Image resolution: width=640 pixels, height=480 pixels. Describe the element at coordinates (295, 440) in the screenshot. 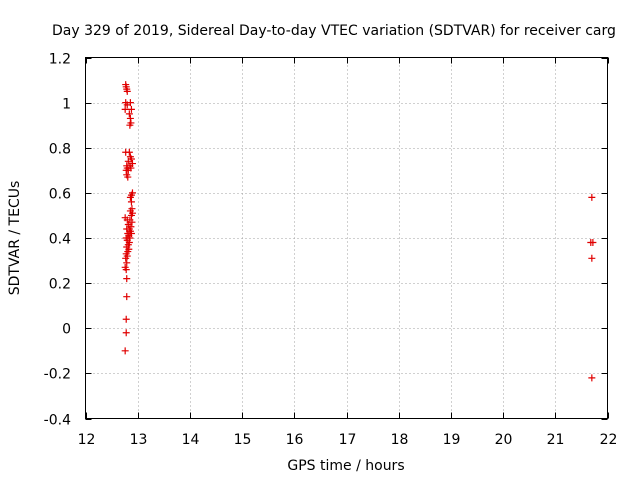

I see `x-tick-label: 16` at that location.